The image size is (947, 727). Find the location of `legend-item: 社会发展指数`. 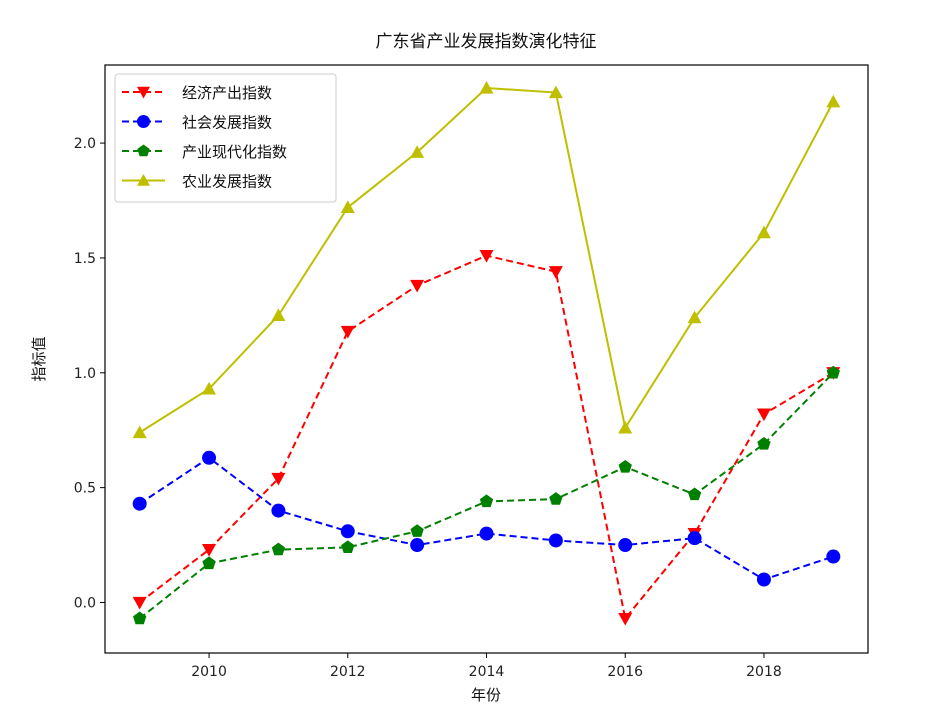

legend-item: 社会发展指数 is located at coordinates (197, 123).